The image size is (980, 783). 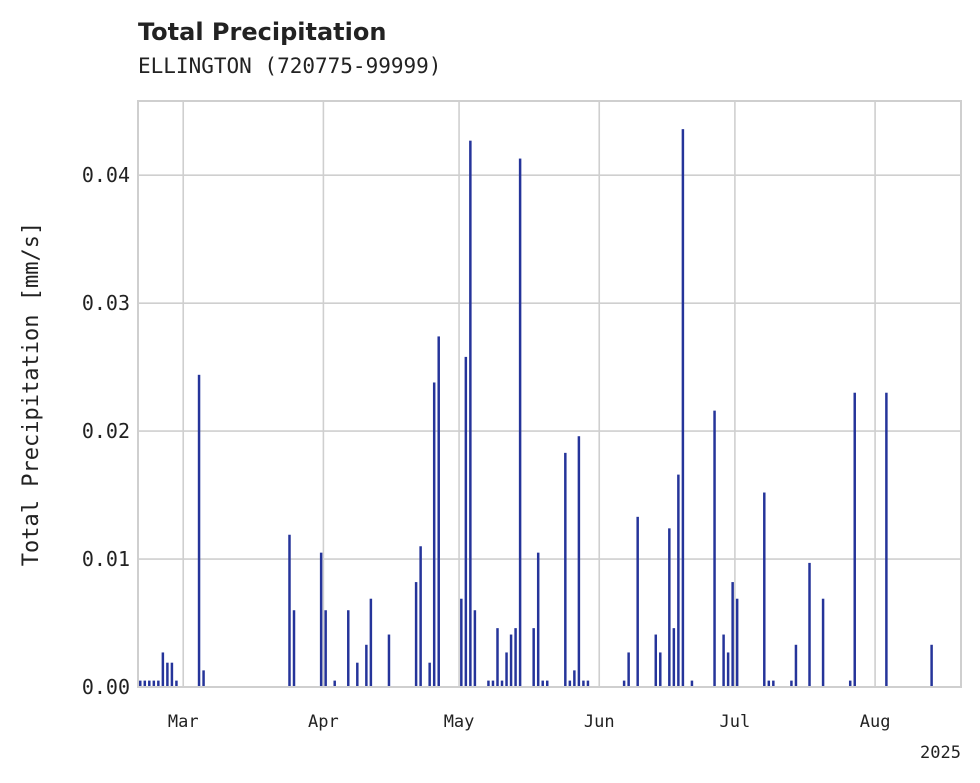 I want to click on x-tick-label: Jul, so click(x=735, y=722).